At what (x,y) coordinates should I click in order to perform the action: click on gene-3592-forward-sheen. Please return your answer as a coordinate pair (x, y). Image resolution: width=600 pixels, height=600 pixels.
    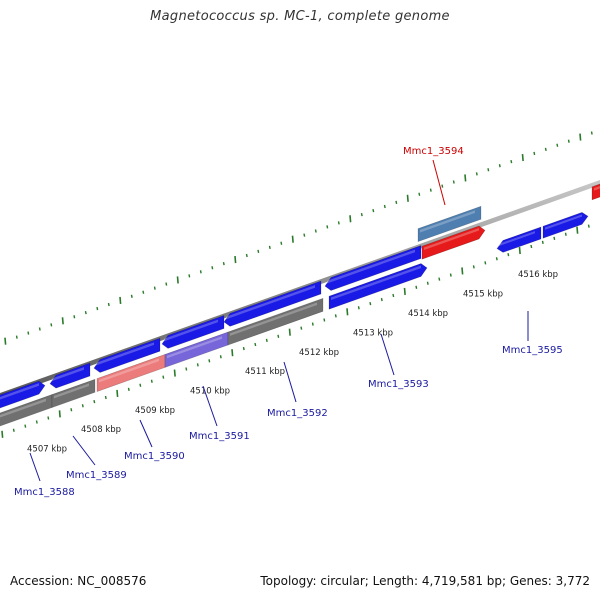
    Looking at the image, I should click on (270, 302).